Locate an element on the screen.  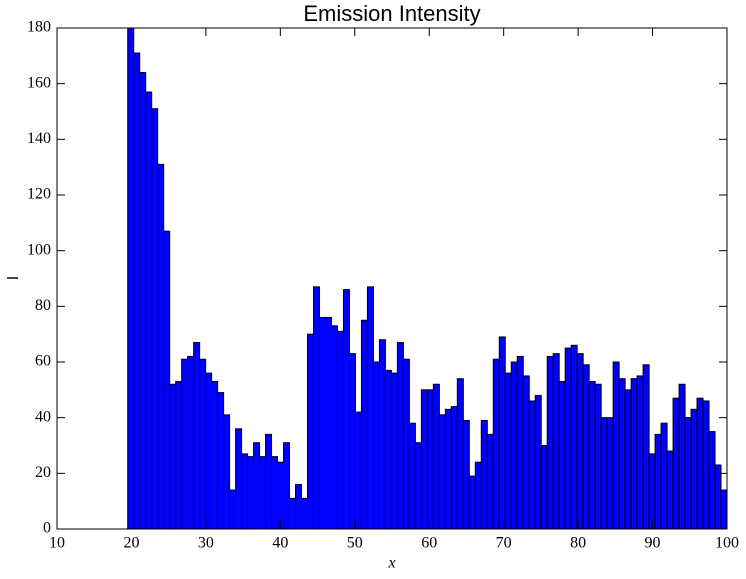
x-tick-label: 20 is located at coordinates (131, 543).